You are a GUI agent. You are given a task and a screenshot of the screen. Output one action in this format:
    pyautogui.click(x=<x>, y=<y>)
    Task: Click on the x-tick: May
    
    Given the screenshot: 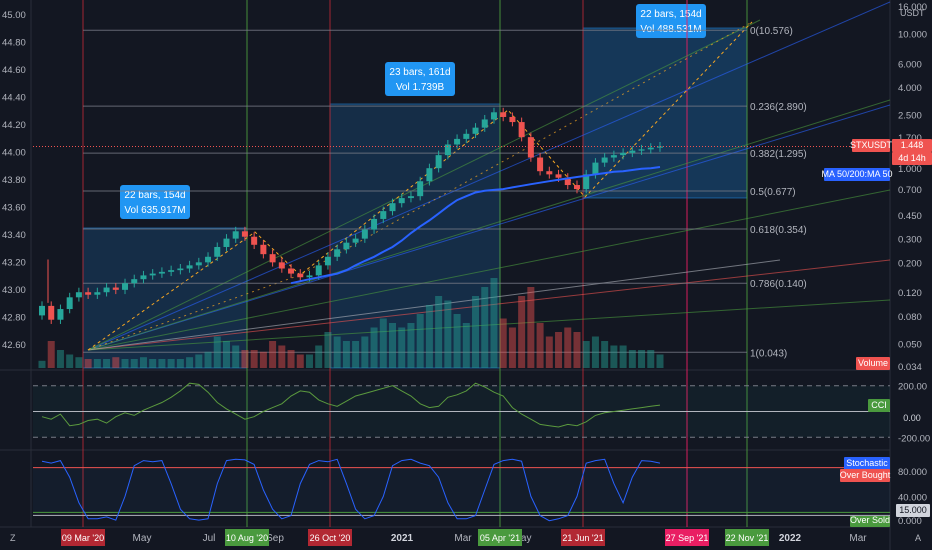 What is the action you would take?
    pyautogui.click(x=142, y=538)
    